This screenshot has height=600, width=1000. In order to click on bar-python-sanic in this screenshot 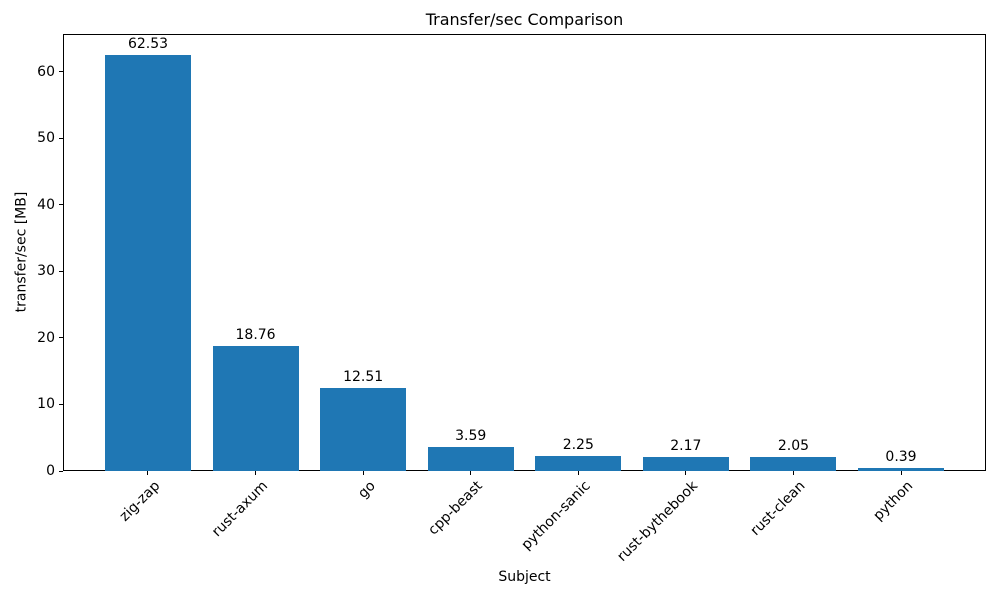, I will do `click(578, 463)`.